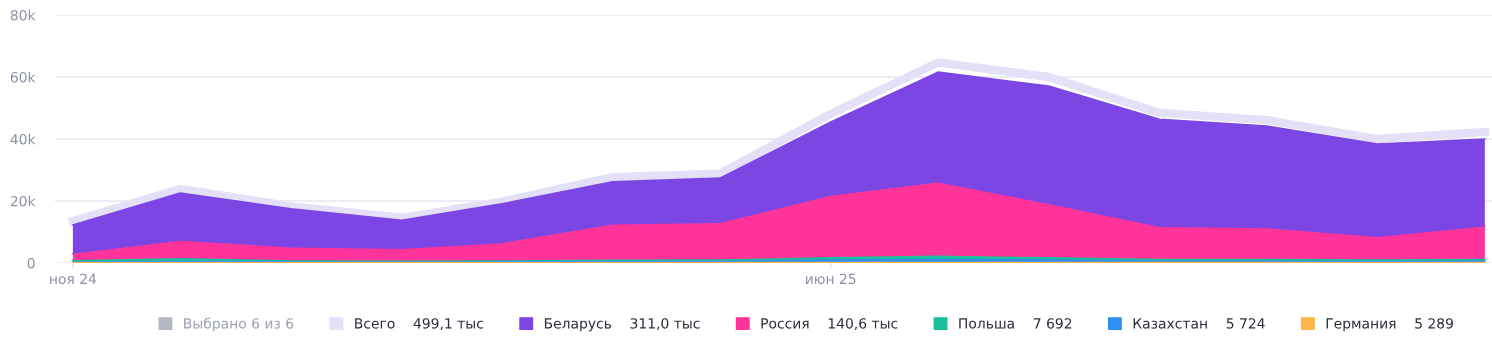  I want to click on y-tick-label: 80k, so click(23, 15).